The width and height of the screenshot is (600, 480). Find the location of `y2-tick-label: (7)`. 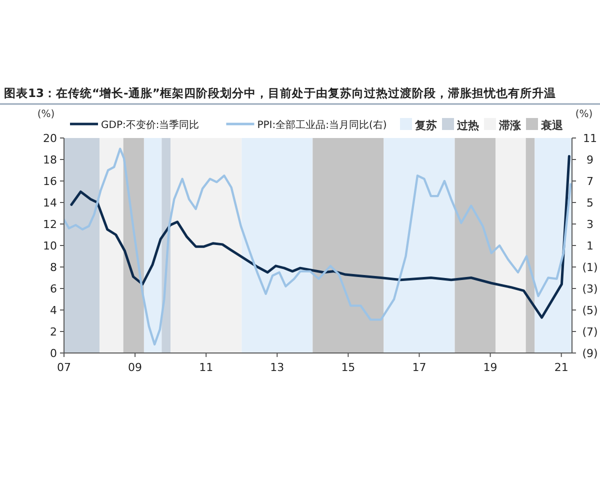

y2-tick-label: (7) is located at coordinates (590, 332).